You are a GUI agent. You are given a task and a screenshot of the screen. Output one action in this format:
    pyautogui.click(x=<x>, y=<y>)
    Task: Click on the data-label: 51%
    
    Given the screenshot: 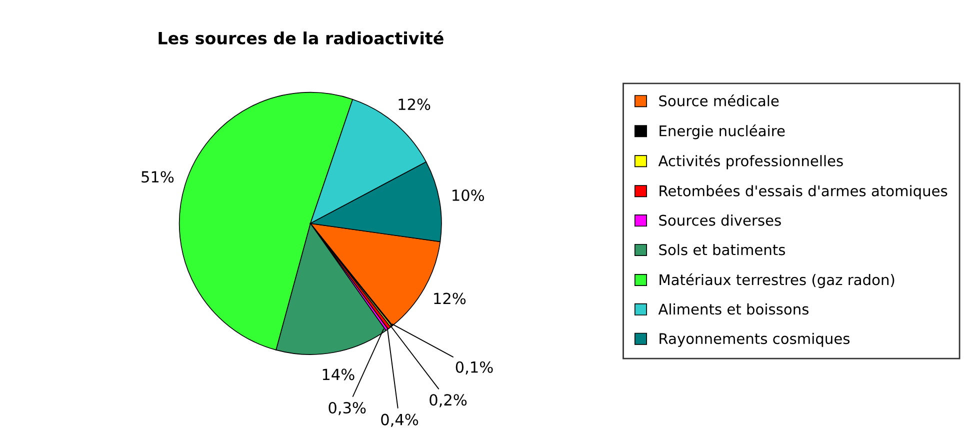 What is the action you would take?
    pyautogui.click(x=158, y=177)
    